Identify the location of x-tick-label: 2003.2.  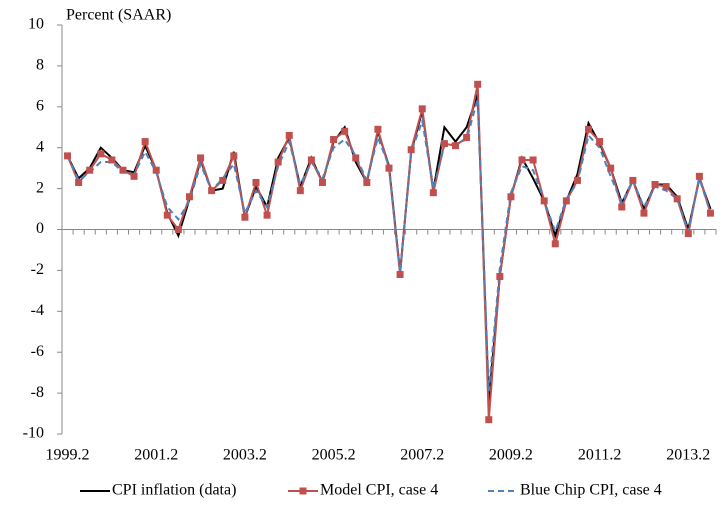
(245, 455).